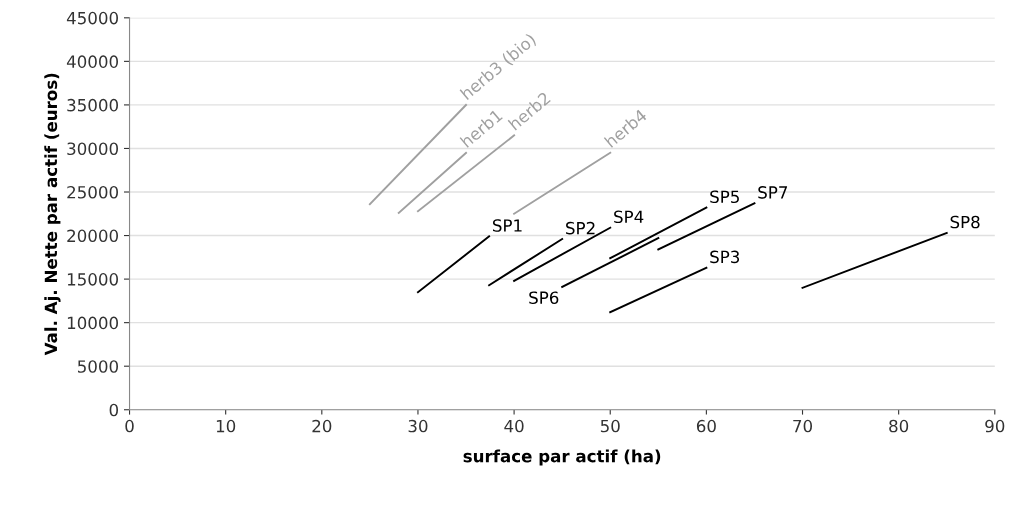  Describe the element at coordinates (93, 236) in the screenshot. I see `y-tick-label: 20000` at that location.